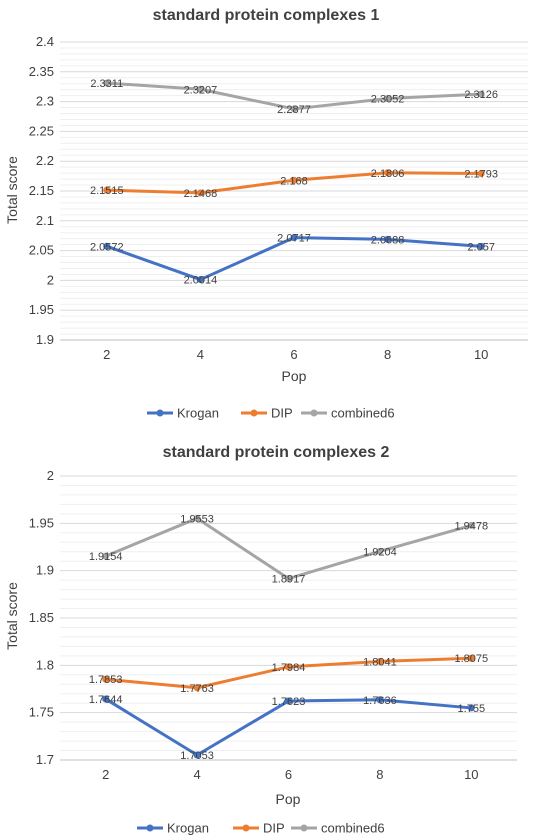 The height and width of the screenshot is (835, 533). What do you see at coordinates (41, 190) in the screenshot?
I see `chart-1-y-tick-labels: 1.9 1.95 2 2.05 2.1 2.15 2.2 2.25 2.3 2.35 2.4` at bounding box center [41, 190].